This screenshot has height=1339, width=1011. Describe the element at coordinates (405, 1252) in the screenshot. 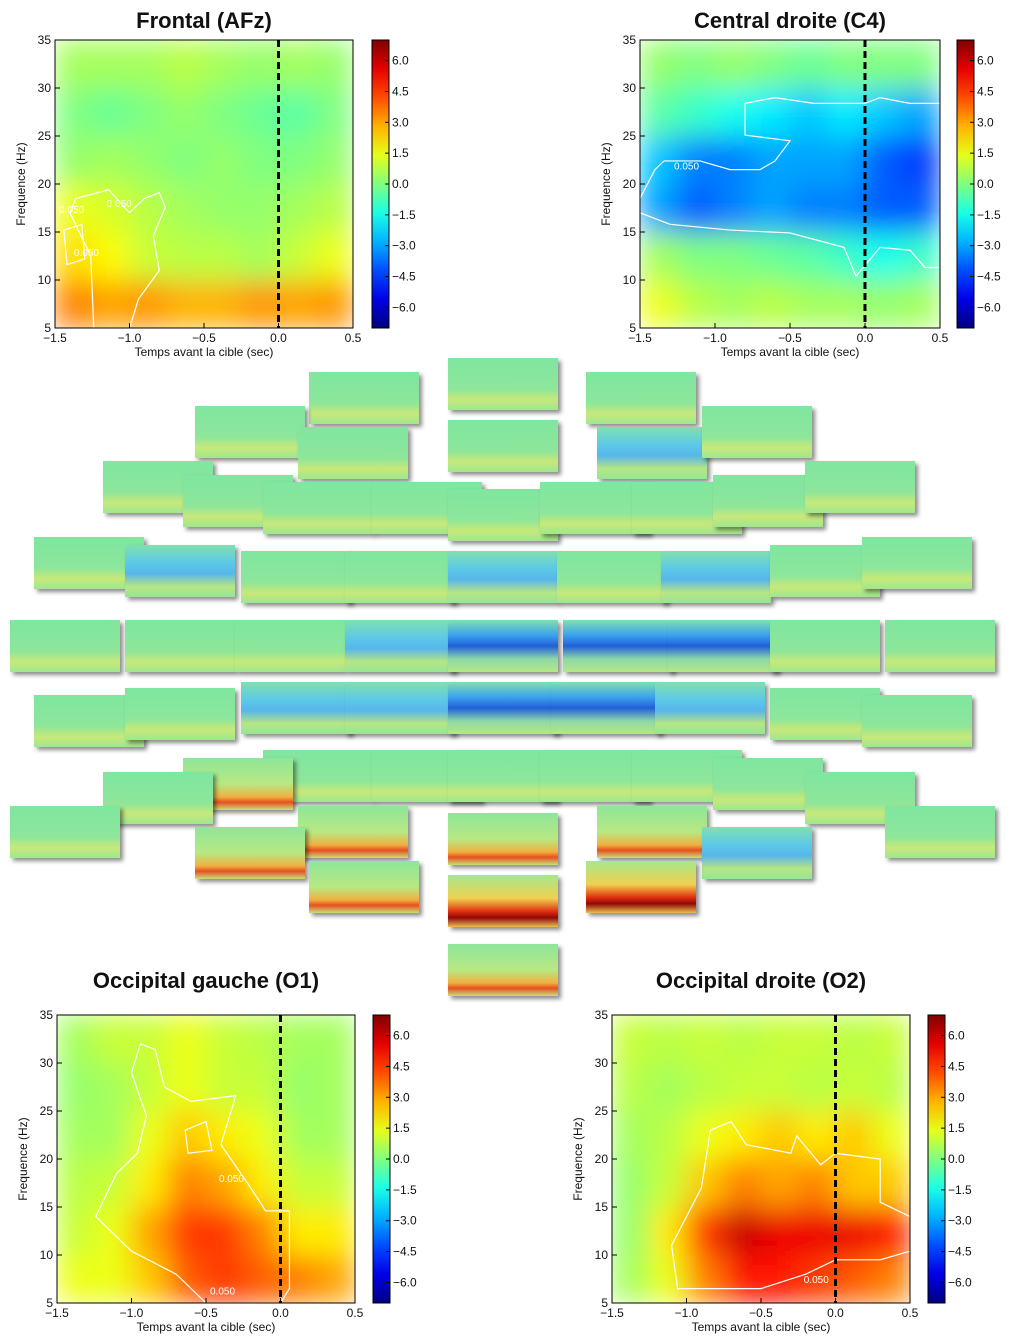

I see `colorbar-tick-label: −4.5` at that location.